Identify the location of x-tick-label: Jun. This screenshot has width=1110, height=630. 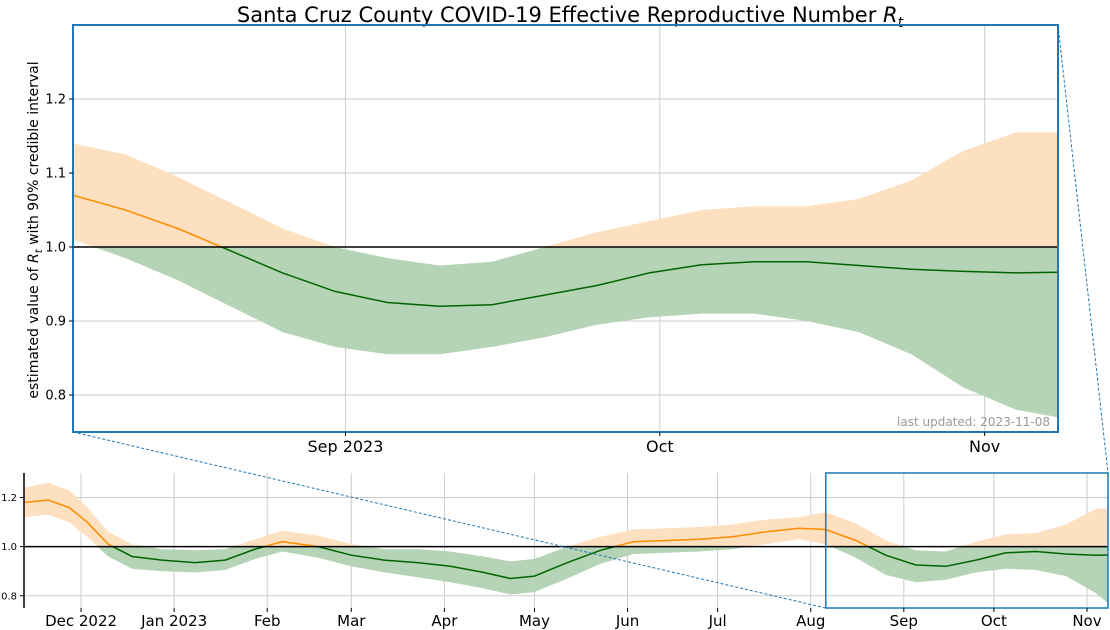
(627, 621).